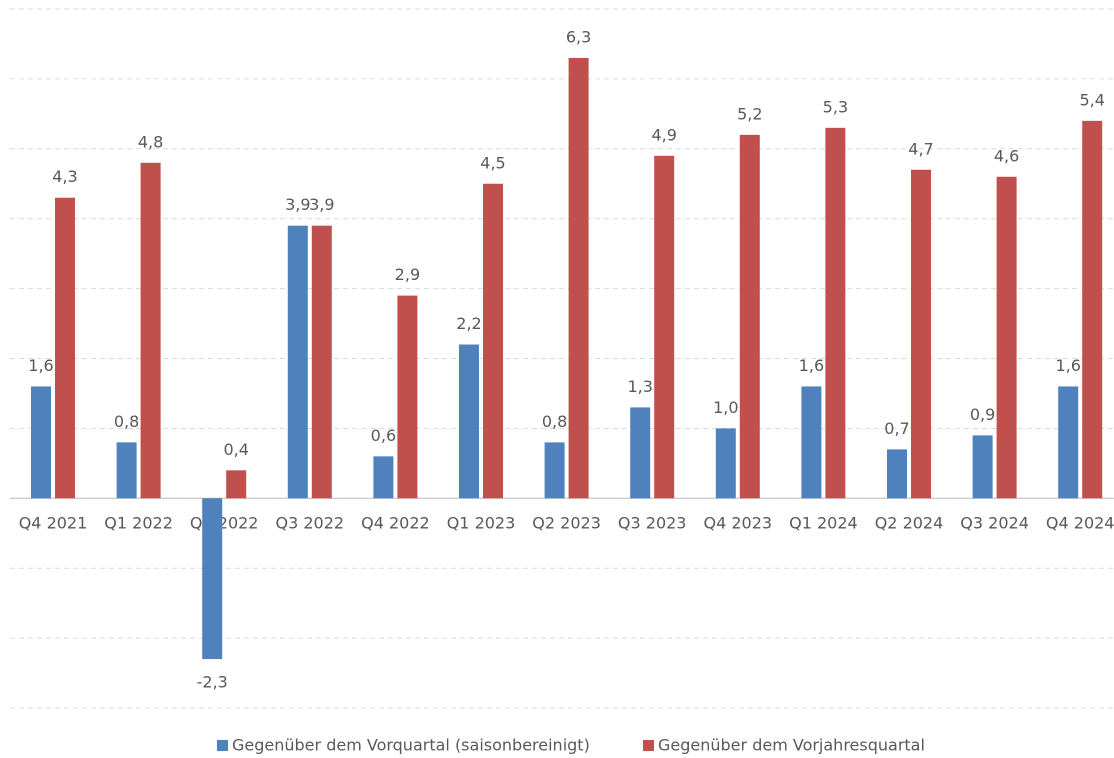  What do you see at coordinates (835, 106) in the screenshot?
I see `data-label: 5,3` at bounding box center [835, 106].